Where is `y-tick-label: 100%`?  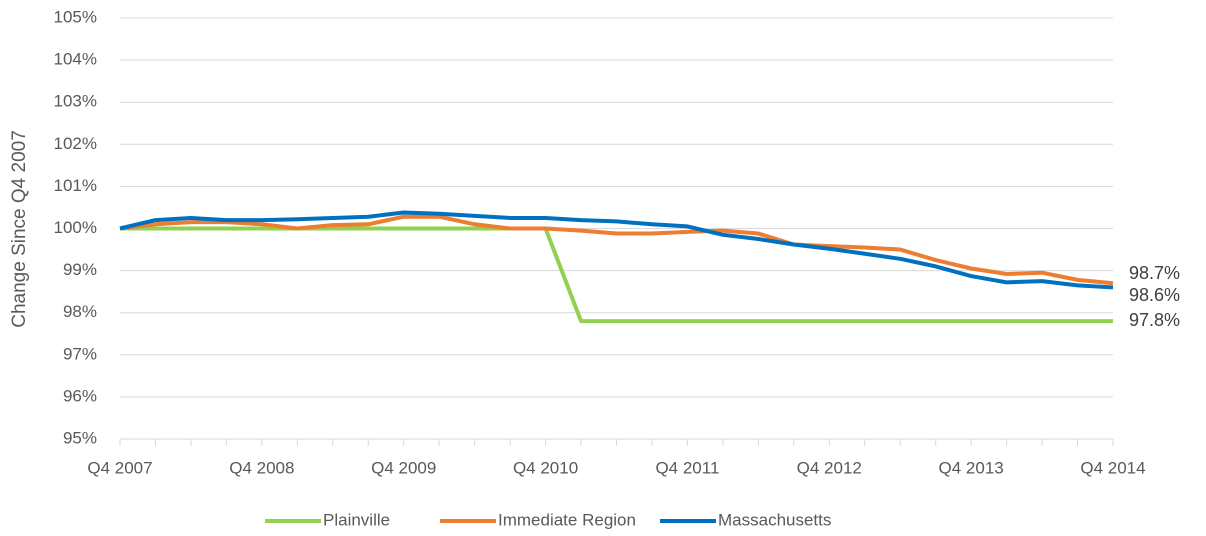
y-tick-label: 100% is located at coordinates (75, 227).